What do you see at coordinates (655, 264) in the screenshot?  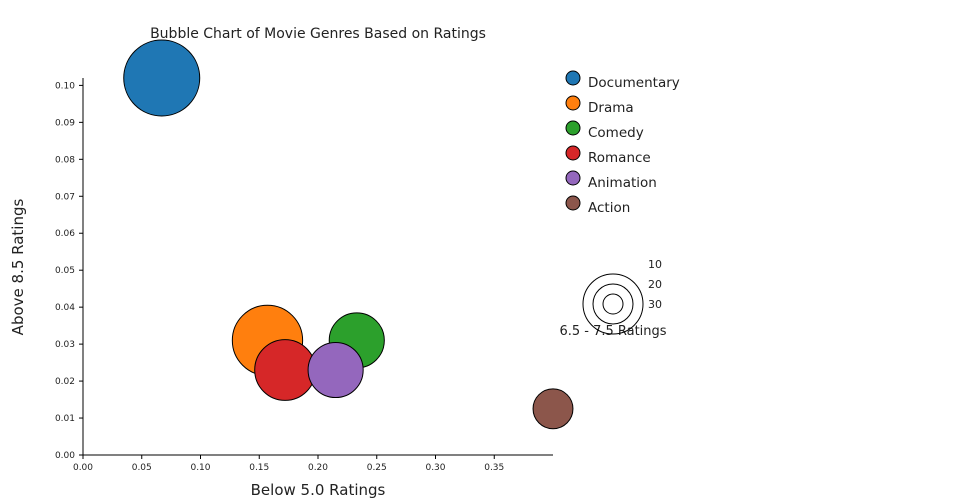 I see `size-legend-label: 10` at bounding box center [655, 264].